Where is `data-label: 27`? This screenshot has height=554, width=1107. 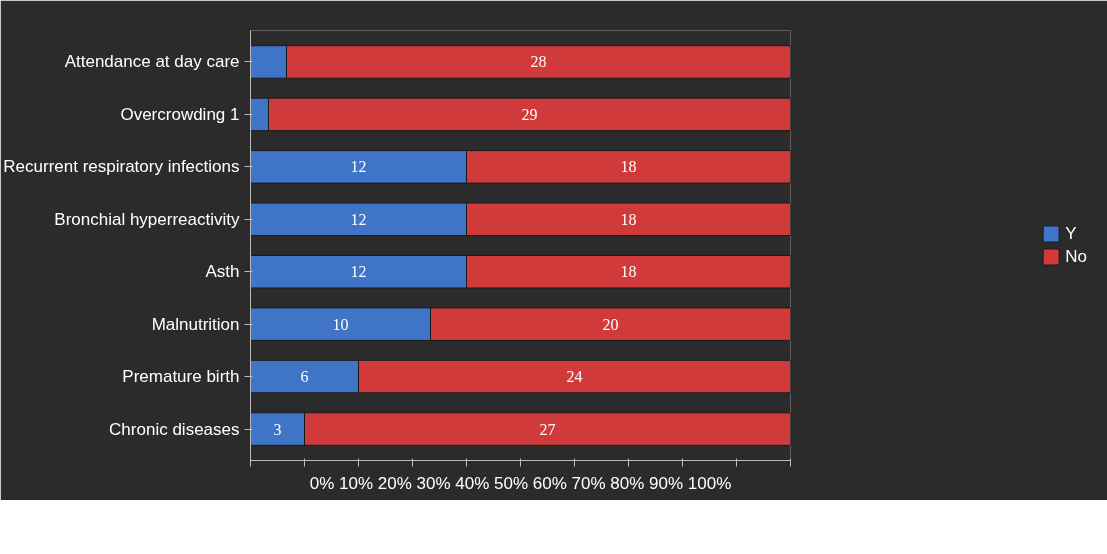 data-label: 27 is located at coordinates (547, 429).